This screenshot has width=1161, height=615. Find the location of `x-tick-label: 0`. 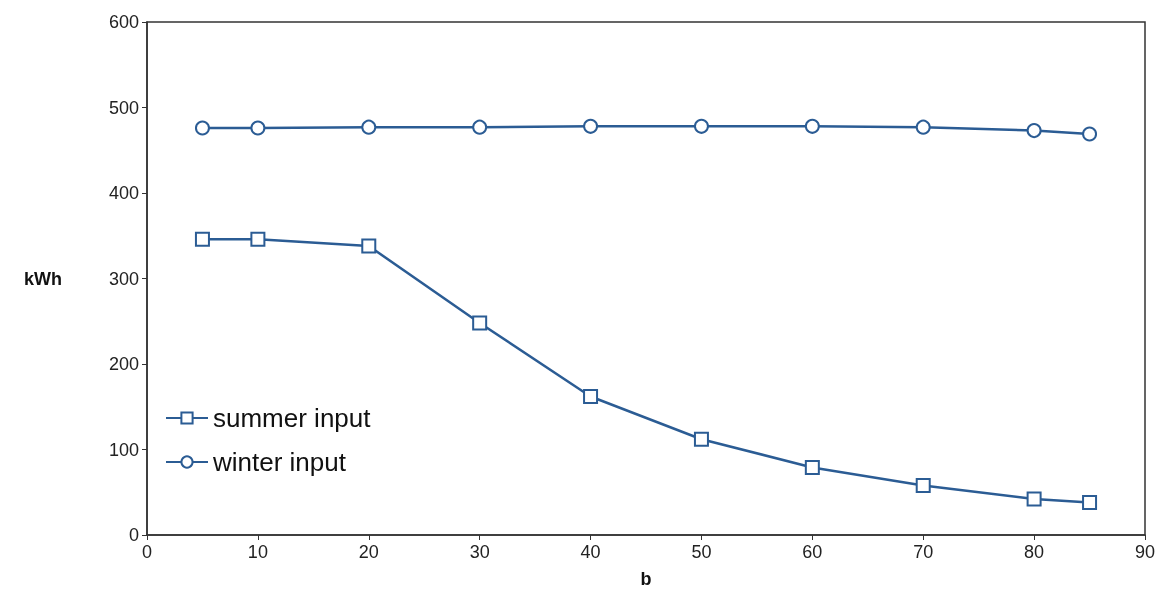

x-tick-label: 0 is located at coordinates (147, 552).